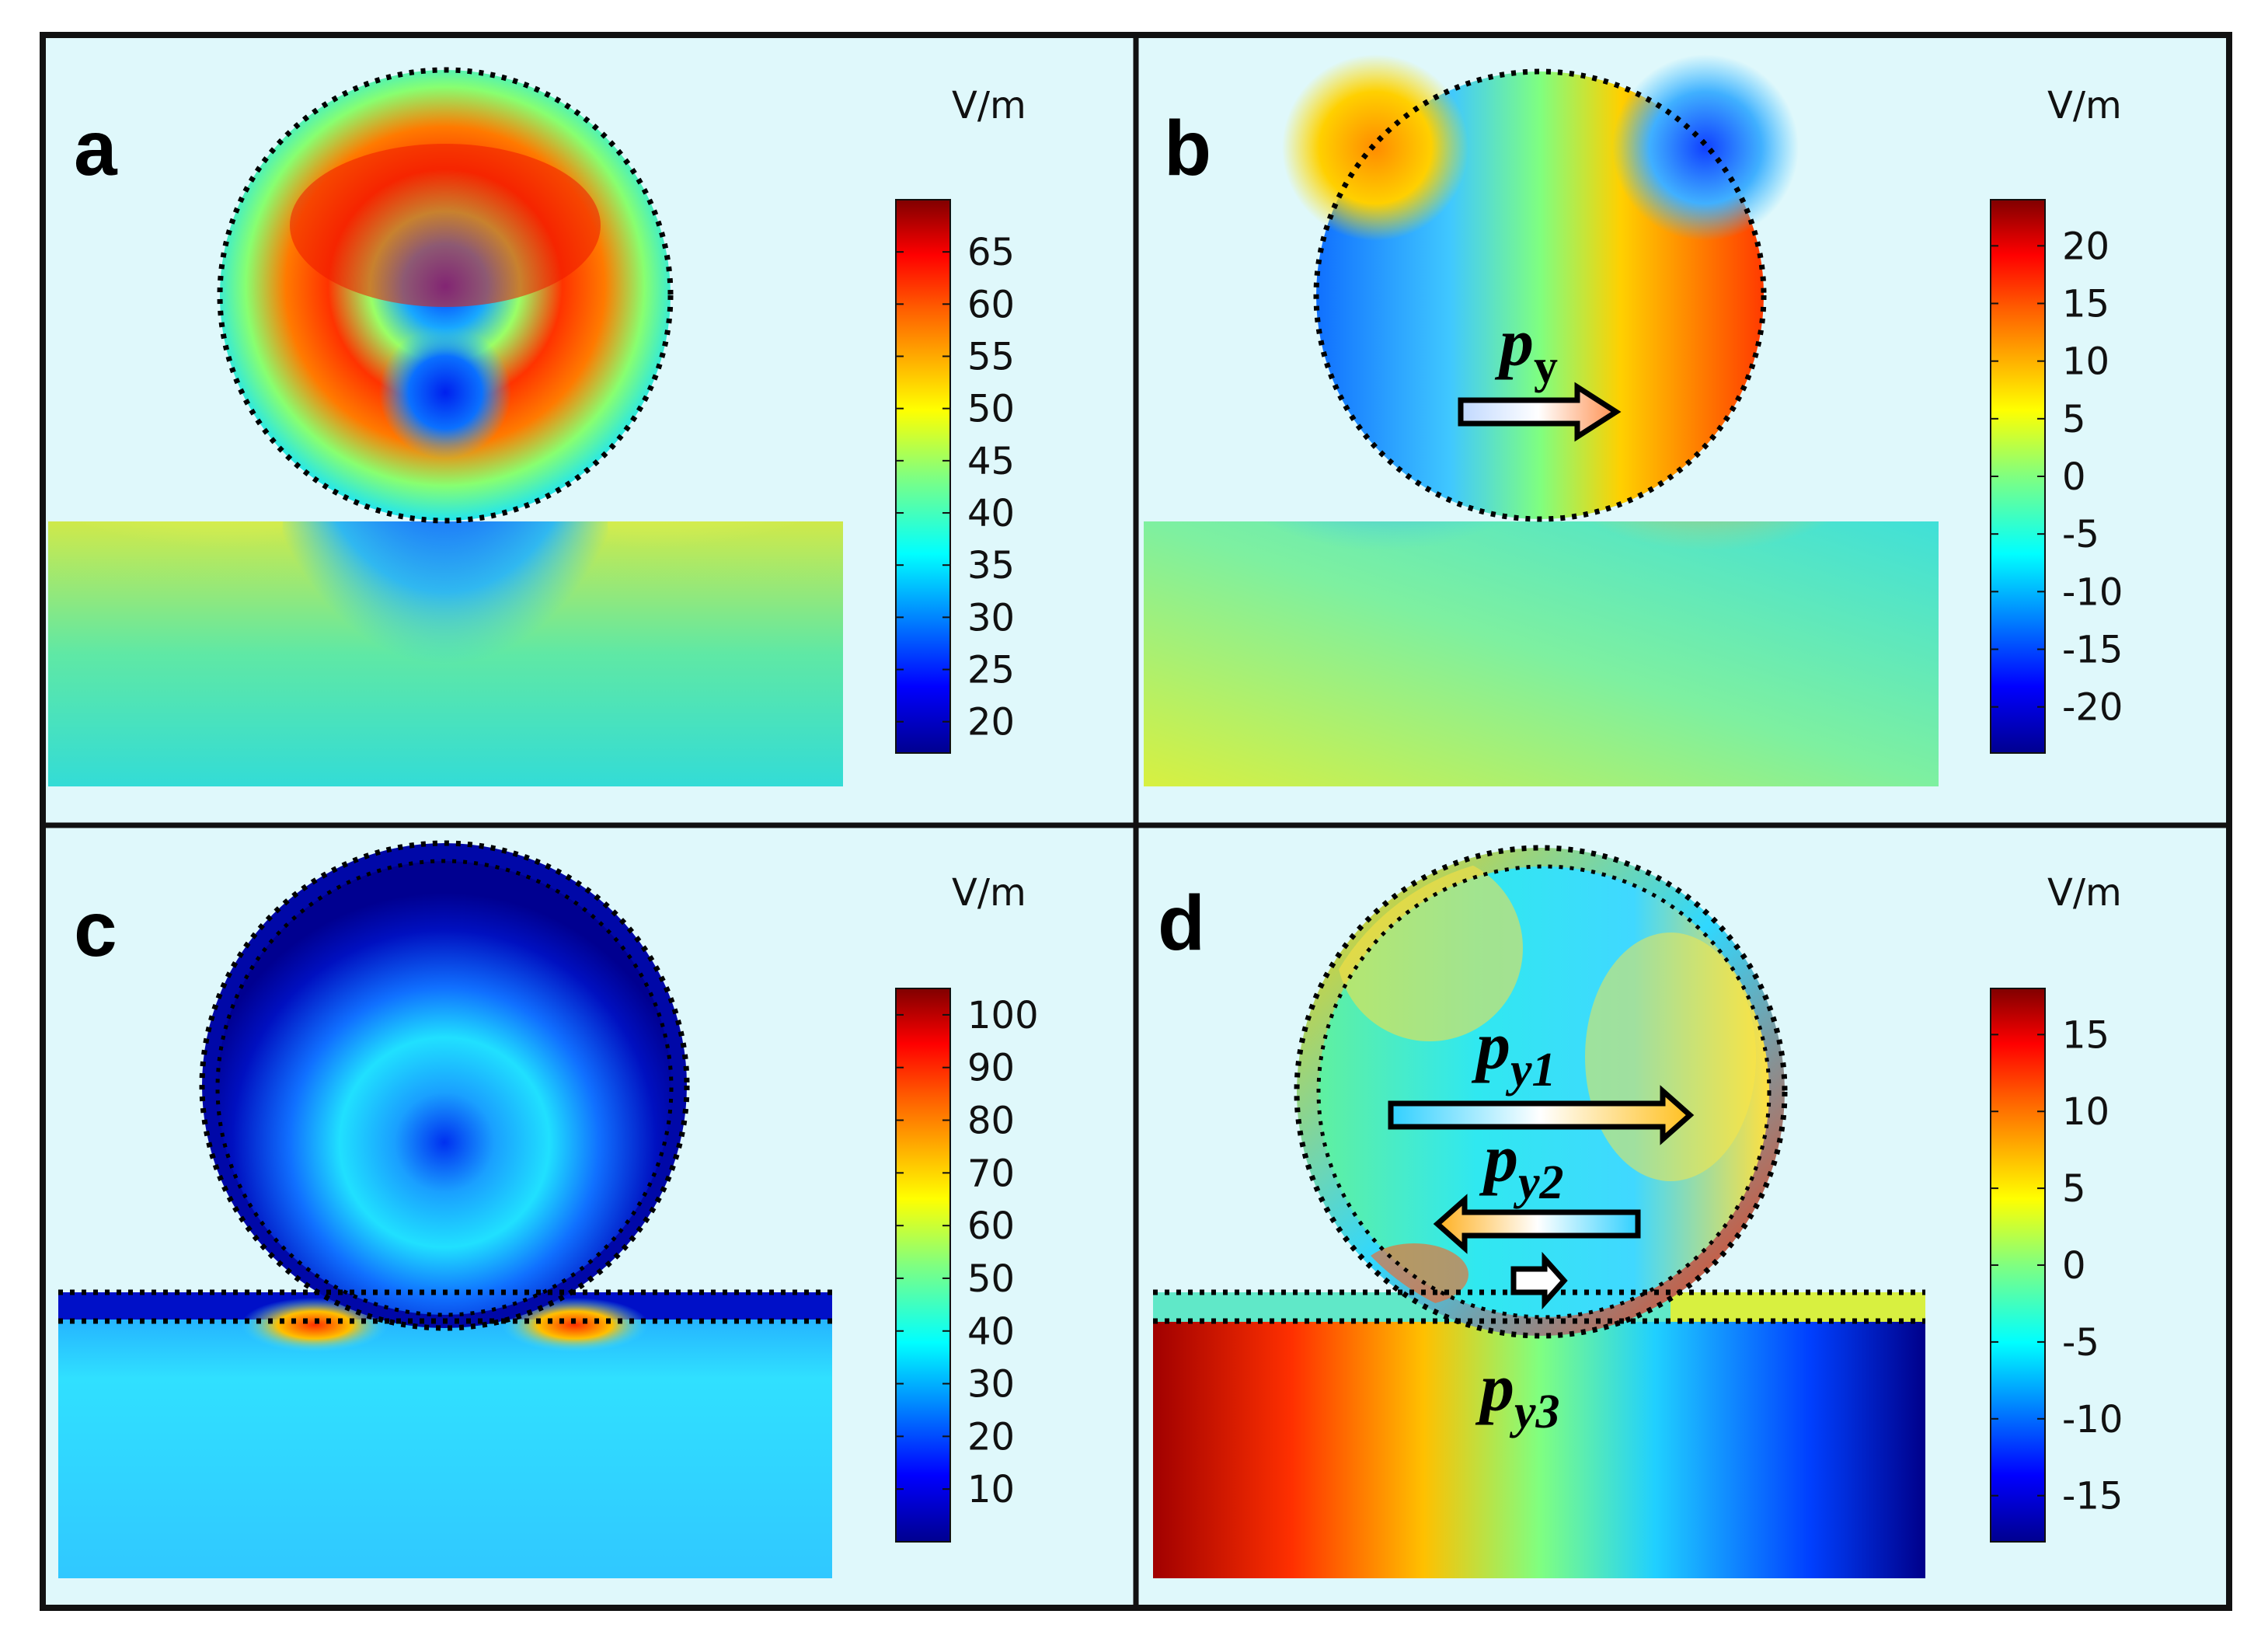 This screenshot has height=1642, width=2268. Describe the element at coordinates (923, 1265) in the screenshot. I see `panel-c-colorbar` at that location.